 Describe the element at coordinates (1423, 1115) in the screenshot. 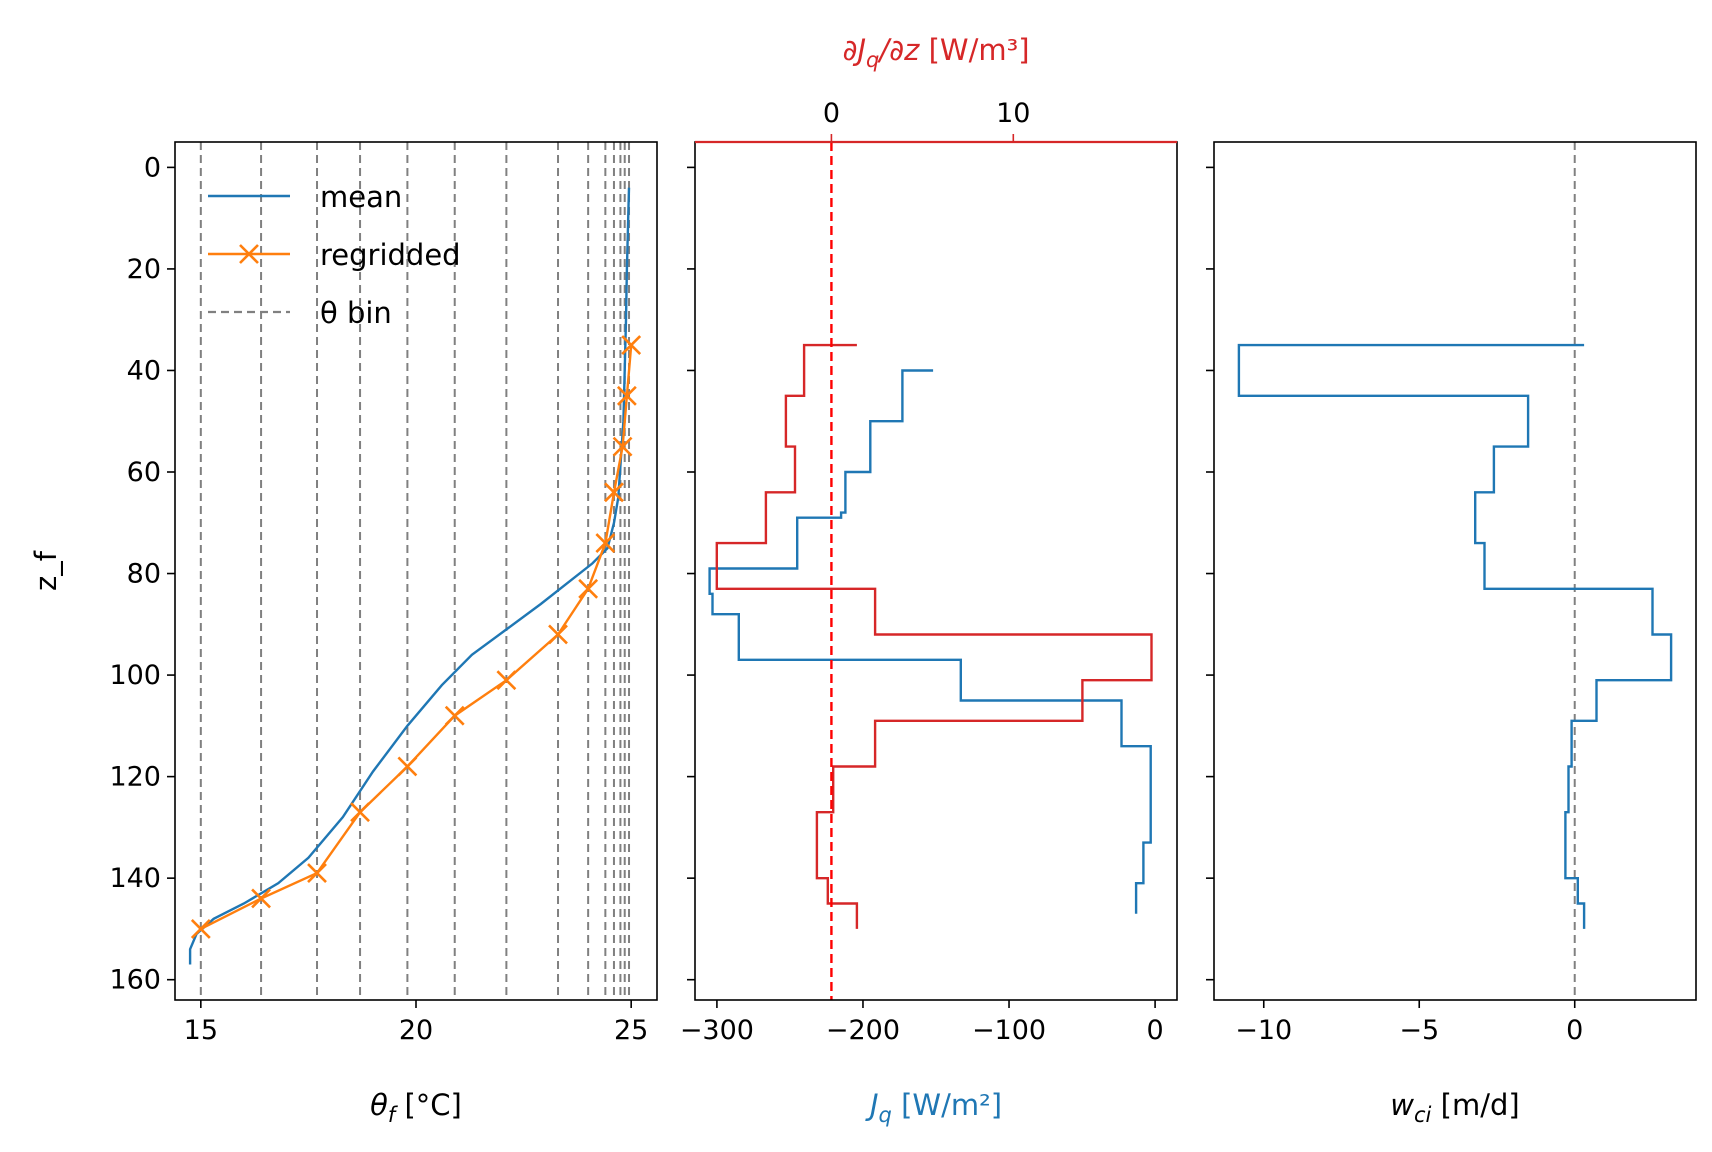

I see `wci-label-subscript: ci` at that location.